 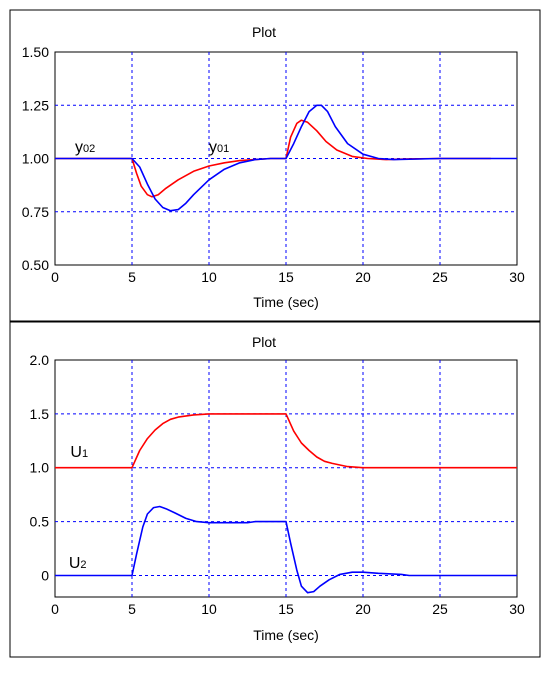 I want to click on bottom-x-axis-label: Time (sec), so click(x=286, y=635).